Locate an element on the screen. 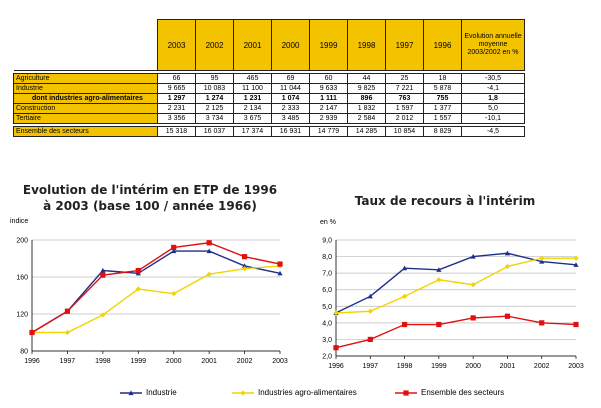 Image resolution: width=601 pixels, height=408 pixels. table-cell: 9 665 is located at coordinates (176, 88).